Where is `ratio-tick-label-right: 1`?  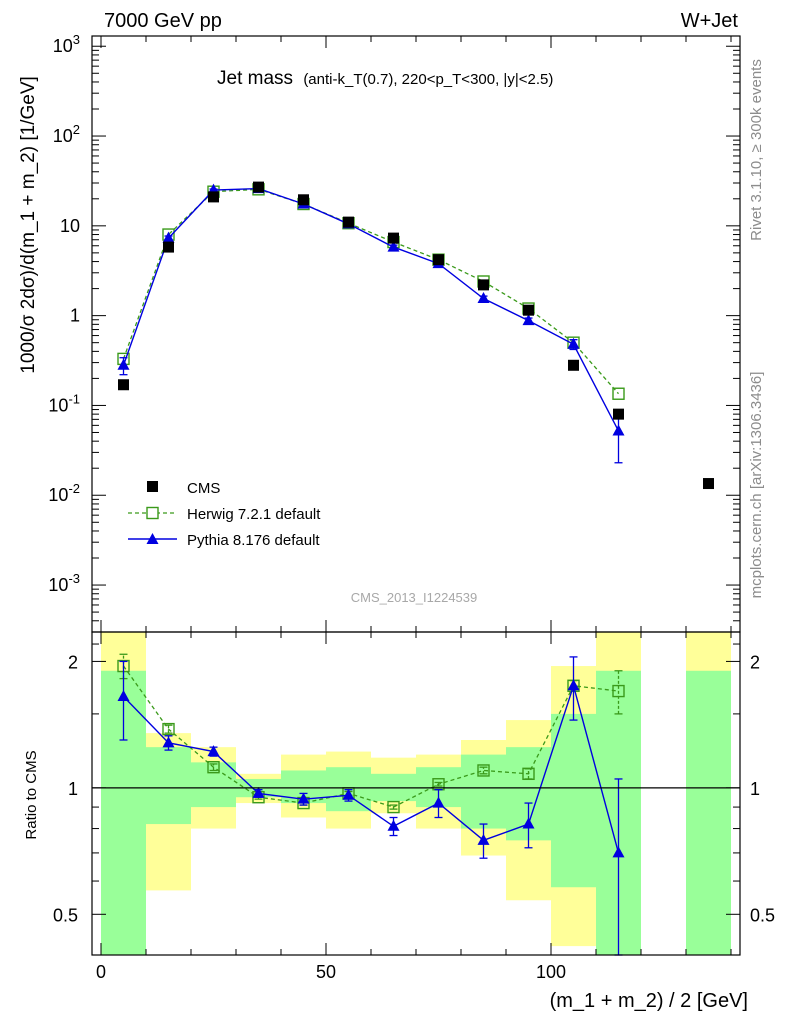
ratio-tick-label-right: 1 is located at coordinates (755, 789).